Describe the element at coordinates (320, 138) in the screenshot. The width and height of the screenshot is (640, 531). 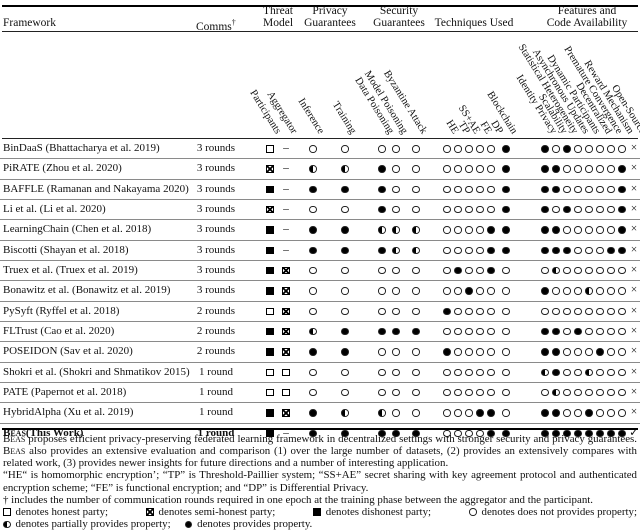
I see `body-top-rule` at that location.